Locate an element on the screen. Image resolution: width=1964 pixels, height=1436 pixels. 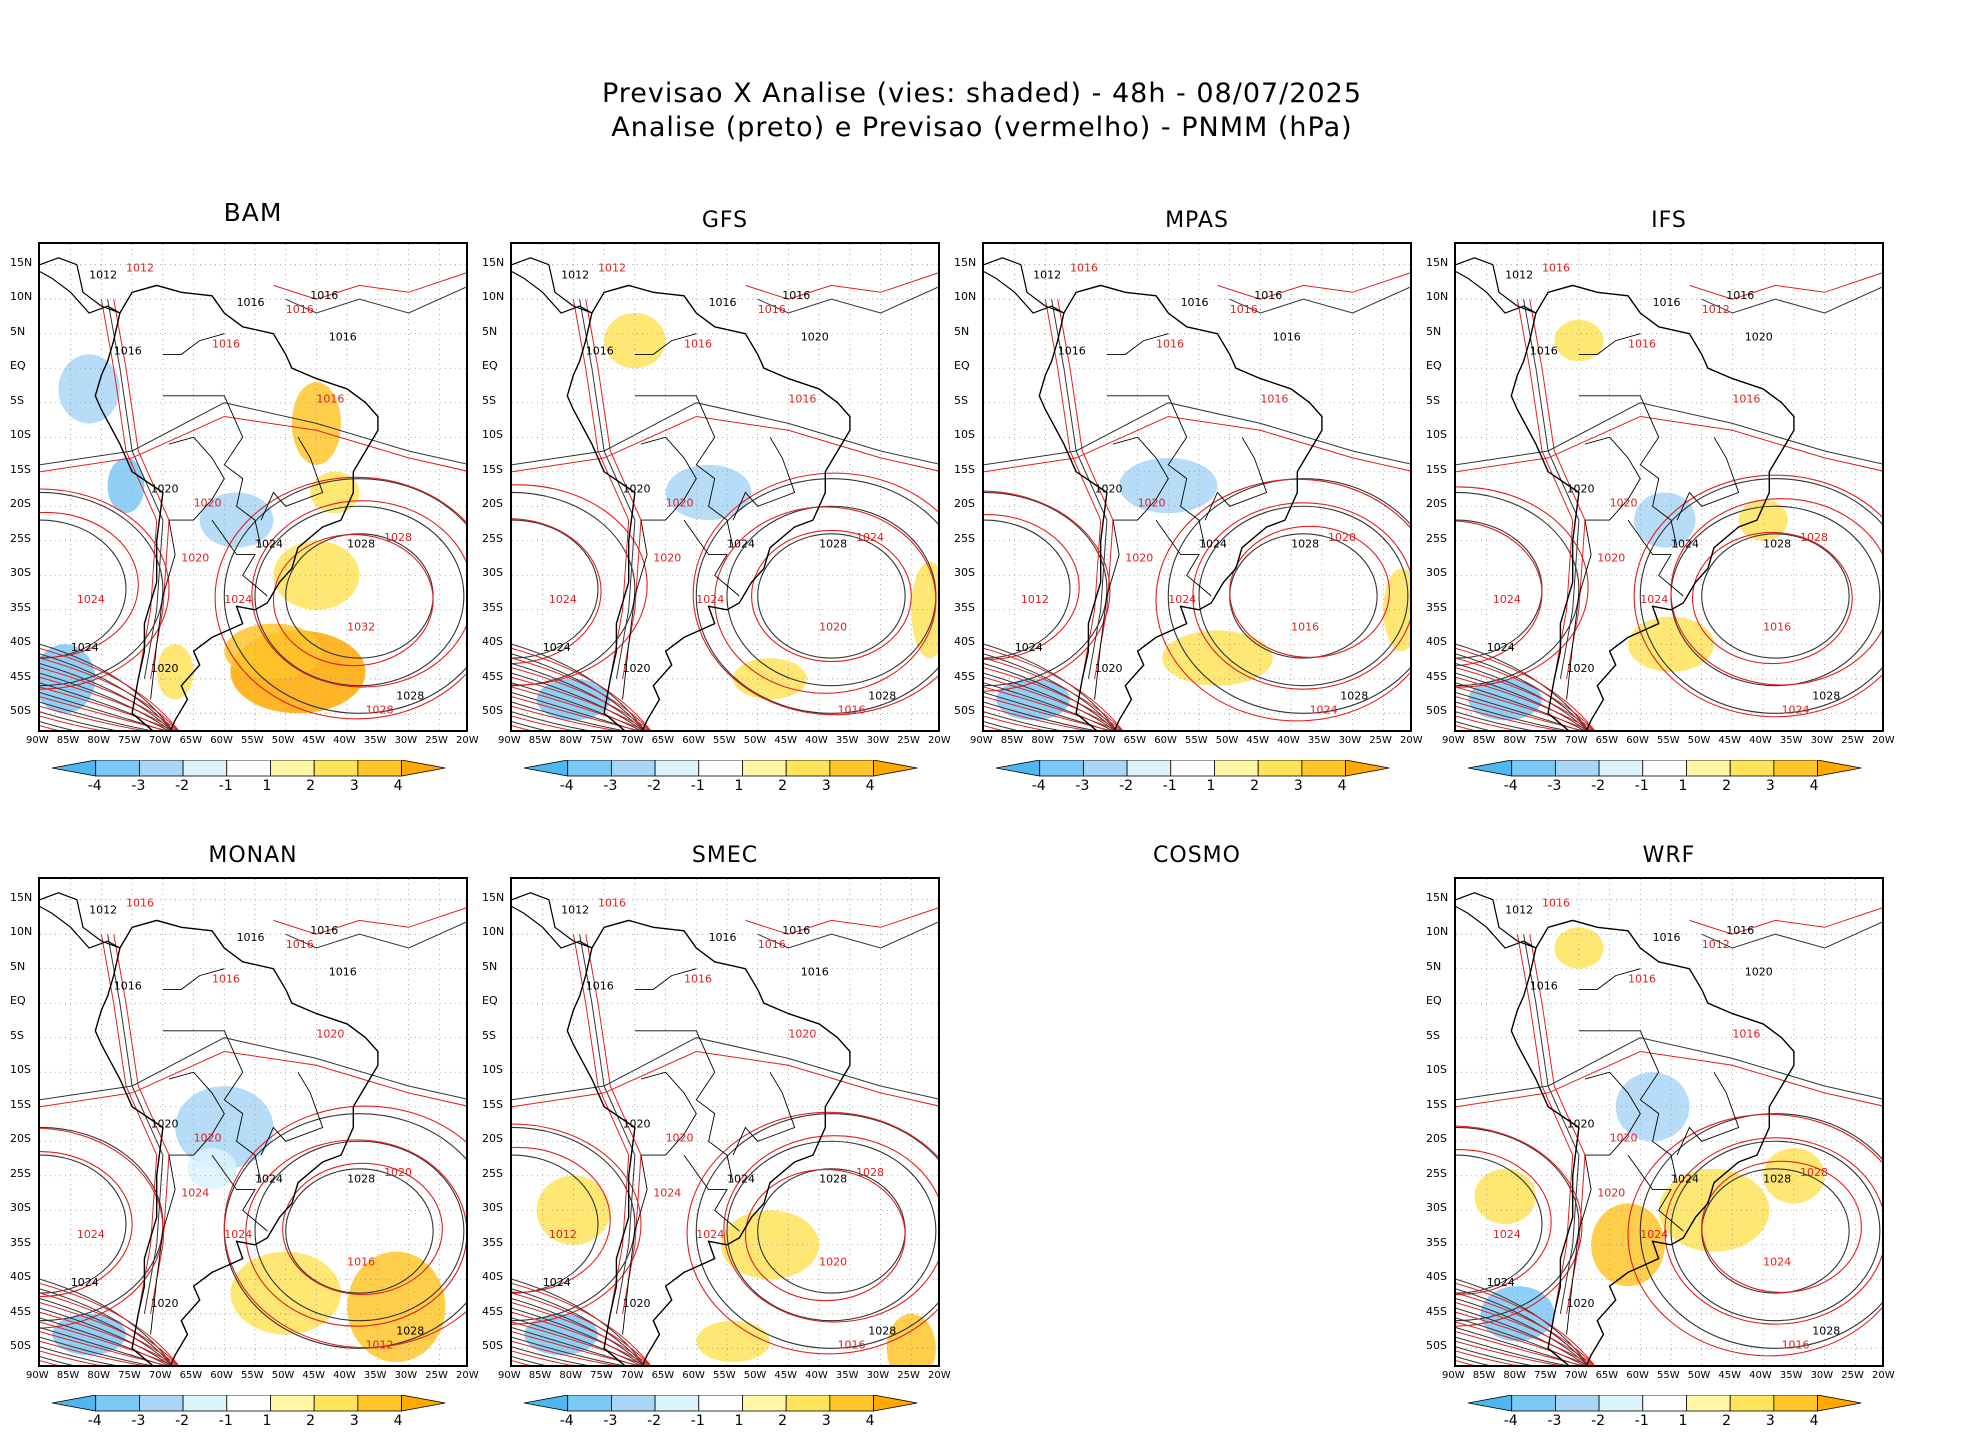
latitude-label: 20S is located at coordinates (492, 504).